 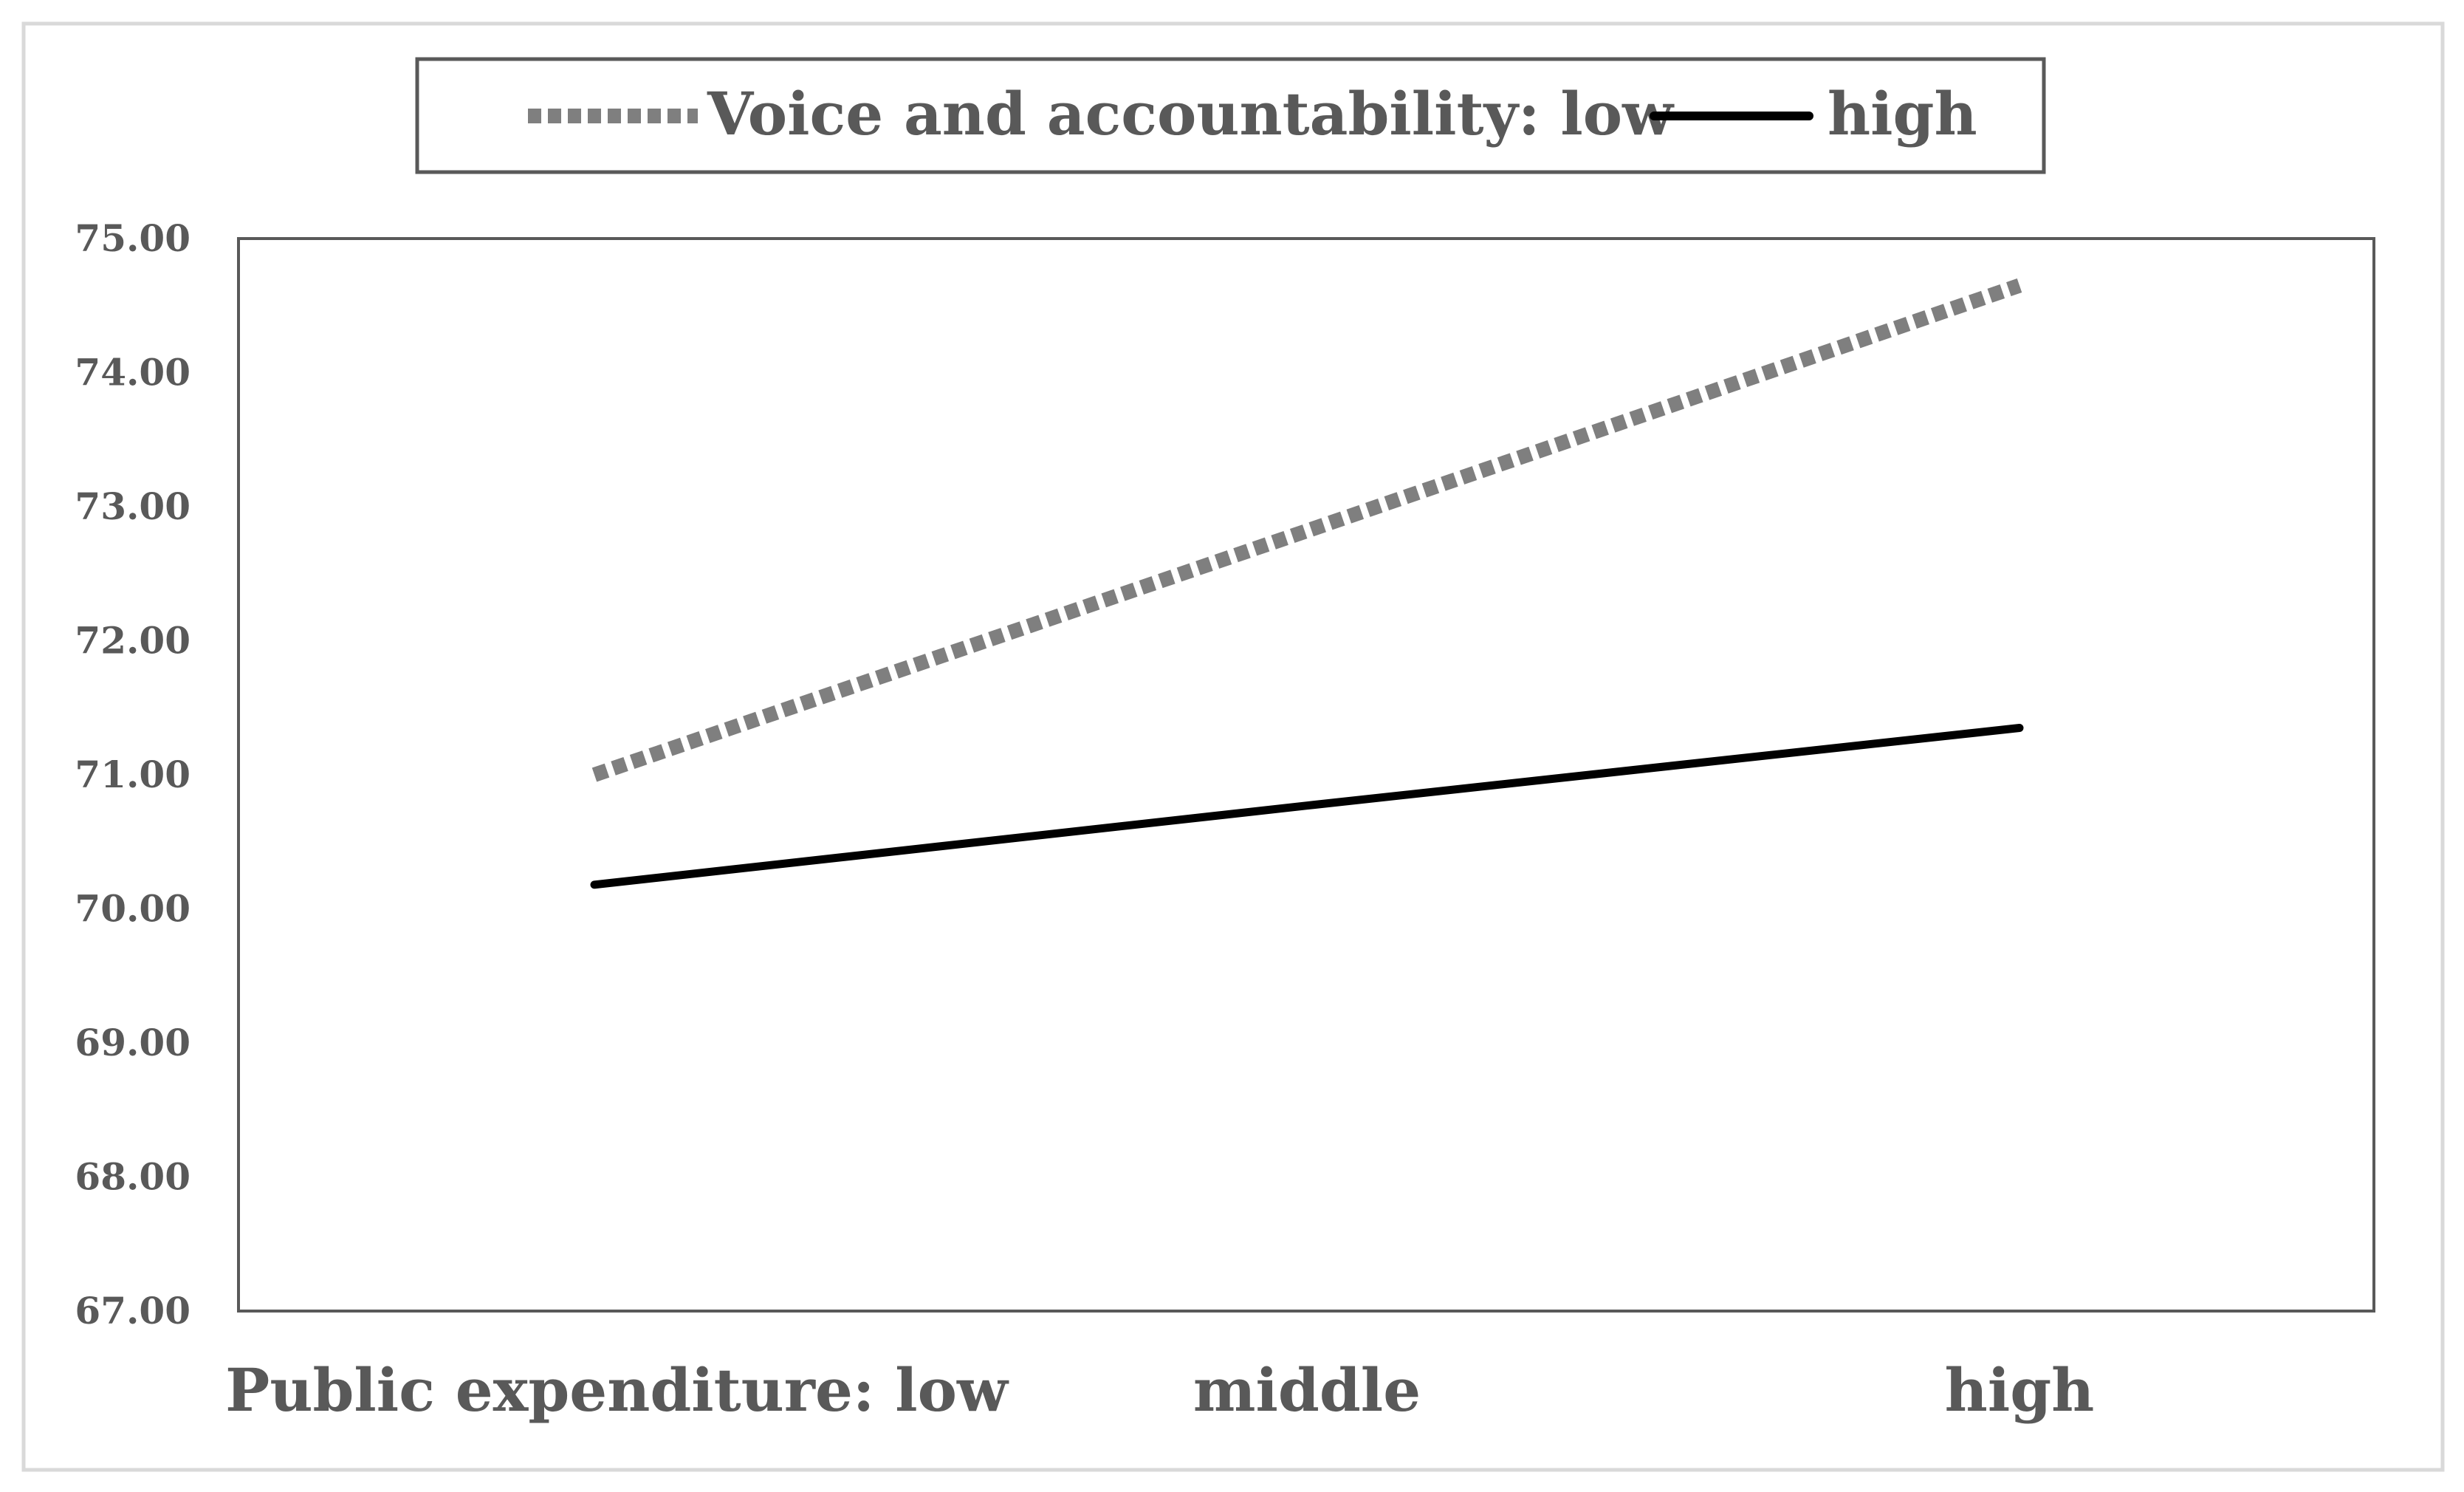 What do you see at coordinates (133, 372) in the screenshot?
I see `y-tick-label: 74.00` at bounding box center [133, 372].